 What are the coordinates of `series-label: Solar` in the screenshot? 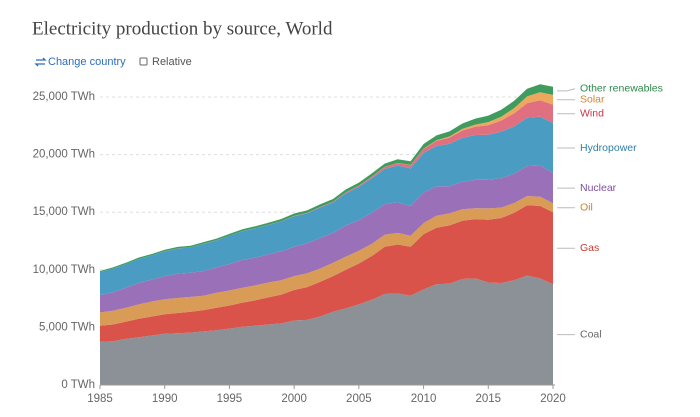 It's located at (592, 100).